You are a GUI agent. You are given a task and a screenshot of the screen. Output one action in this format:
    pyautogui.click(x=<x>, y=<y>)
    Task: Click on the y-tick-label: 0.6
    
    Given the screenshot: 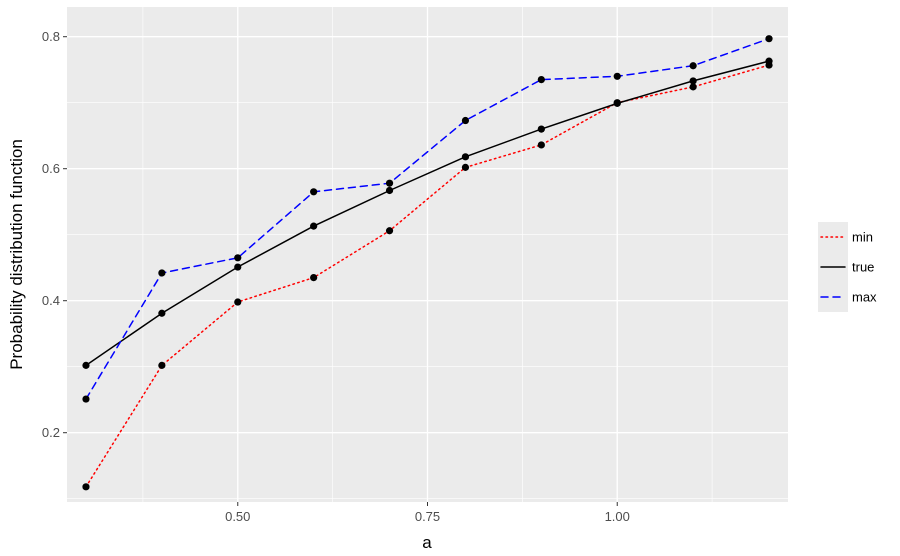 What is the action you would take?
    pyautogui.click(x=51, y=168)
    